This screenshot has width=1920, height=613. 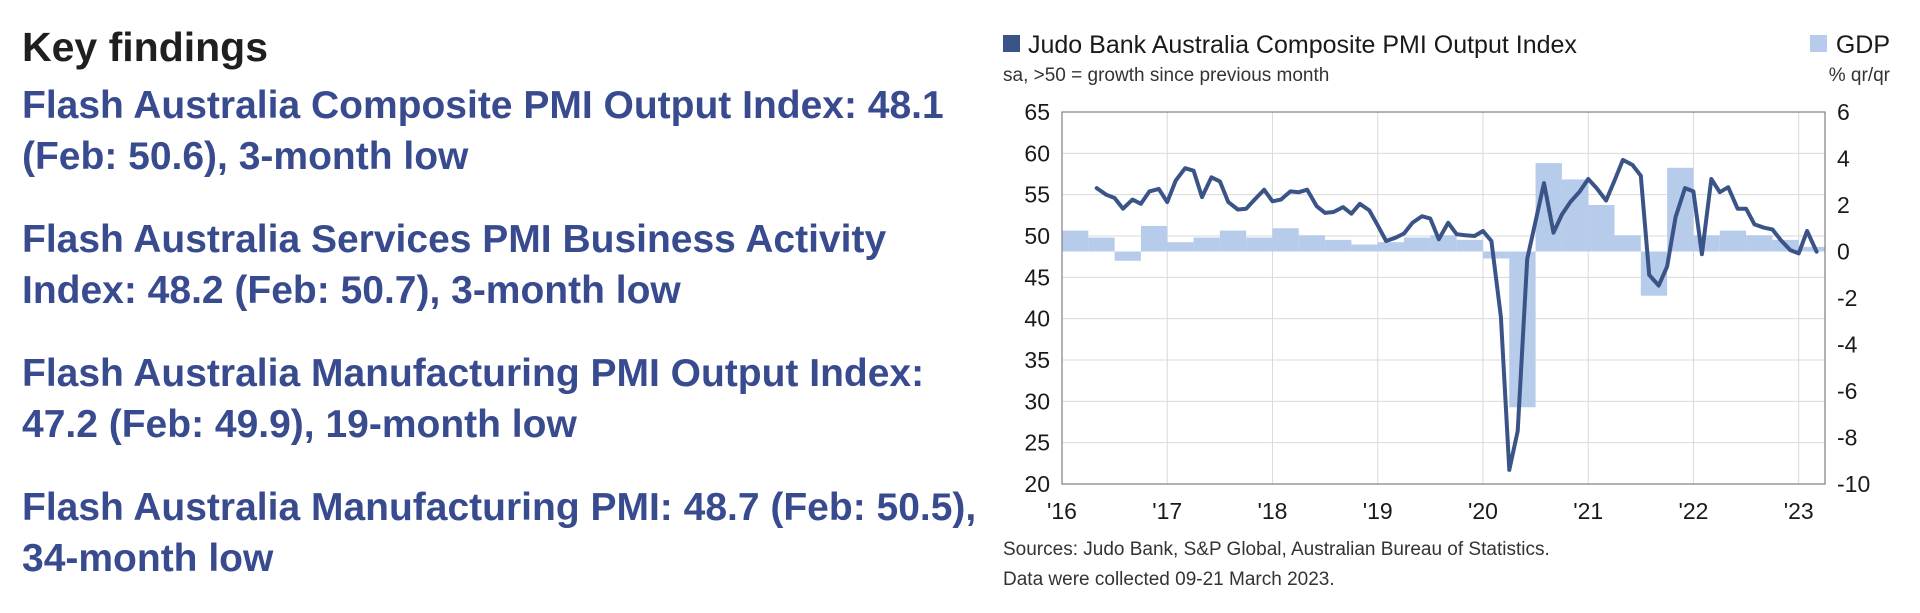 What do you see at coordinates (1169, 579) in the screenshot?
I see `collection-note: Data were collected 09-21 March 2023.` at bounding box center [1169, 579].